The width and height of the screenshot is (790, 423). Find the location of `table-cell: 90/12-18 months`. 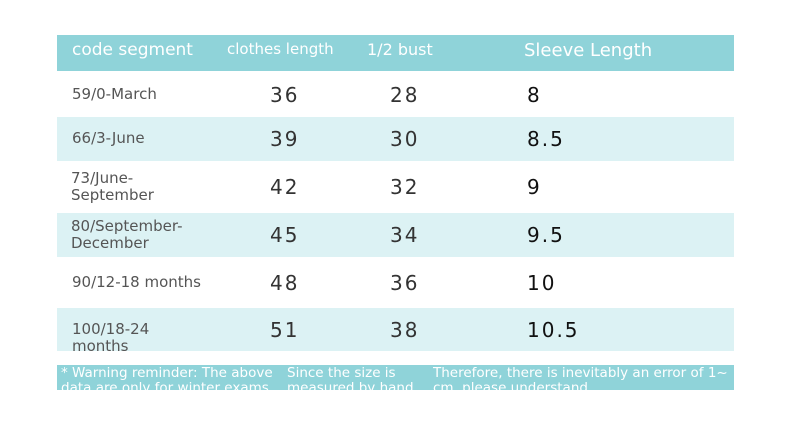

table-cell: 90/12-18 months is located at coordinates (136, 281).